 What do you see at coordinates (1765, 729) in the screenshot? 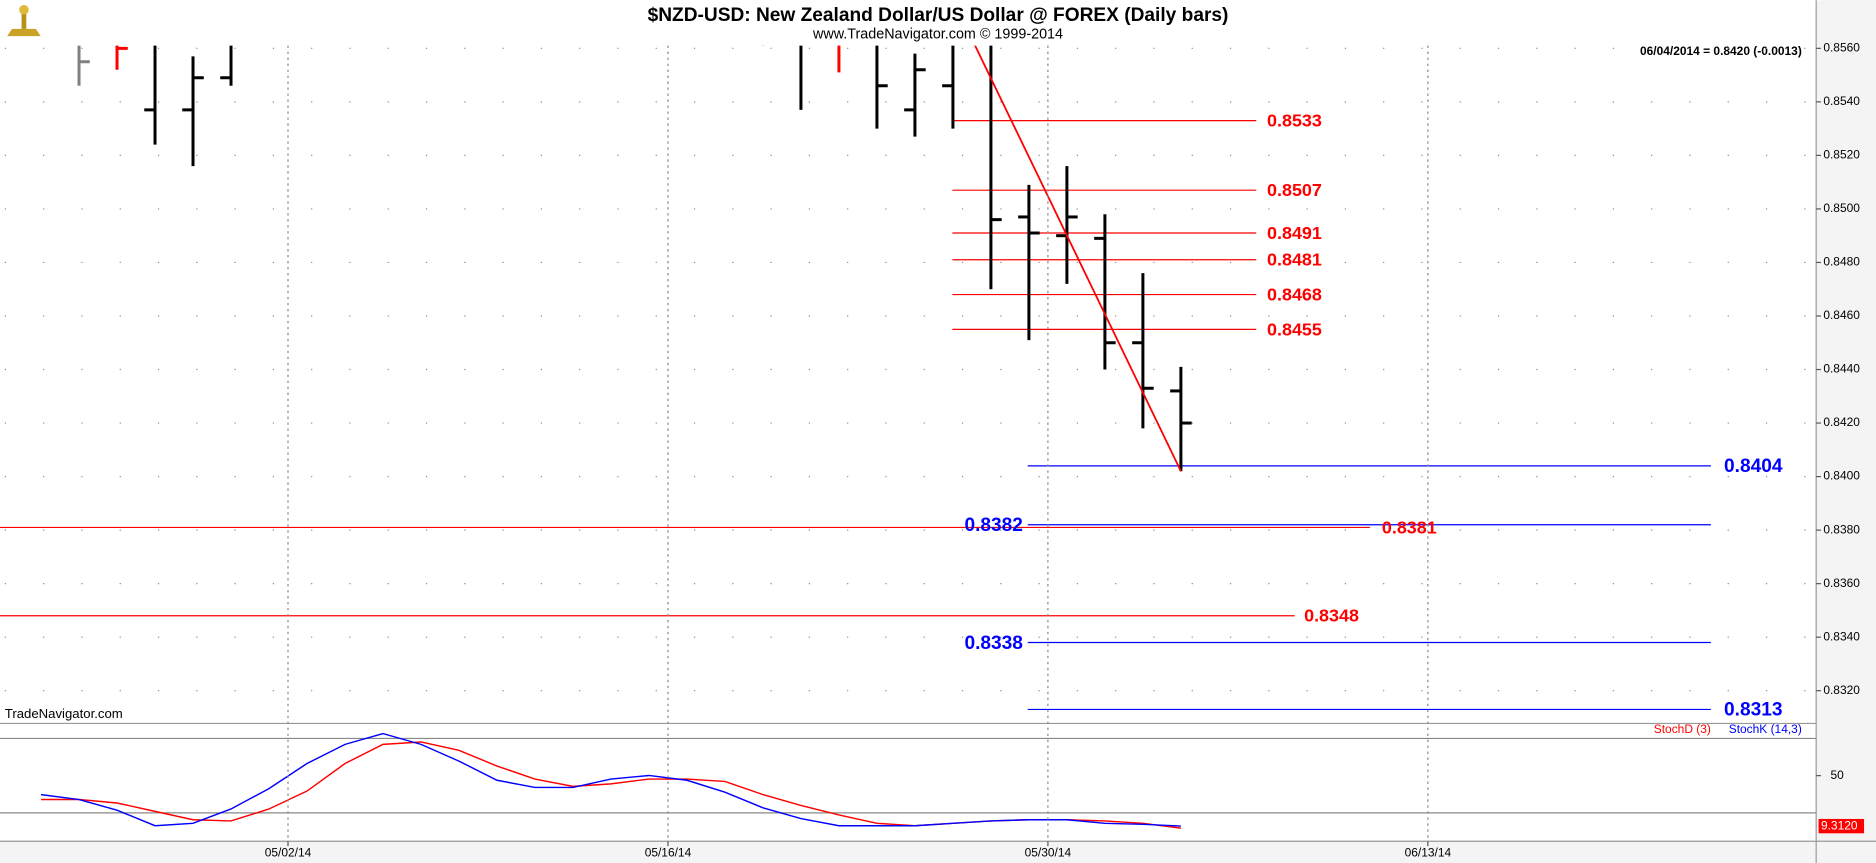
I see `legend-entry: StochK (14,3)` at bounding box center [1765, 729].